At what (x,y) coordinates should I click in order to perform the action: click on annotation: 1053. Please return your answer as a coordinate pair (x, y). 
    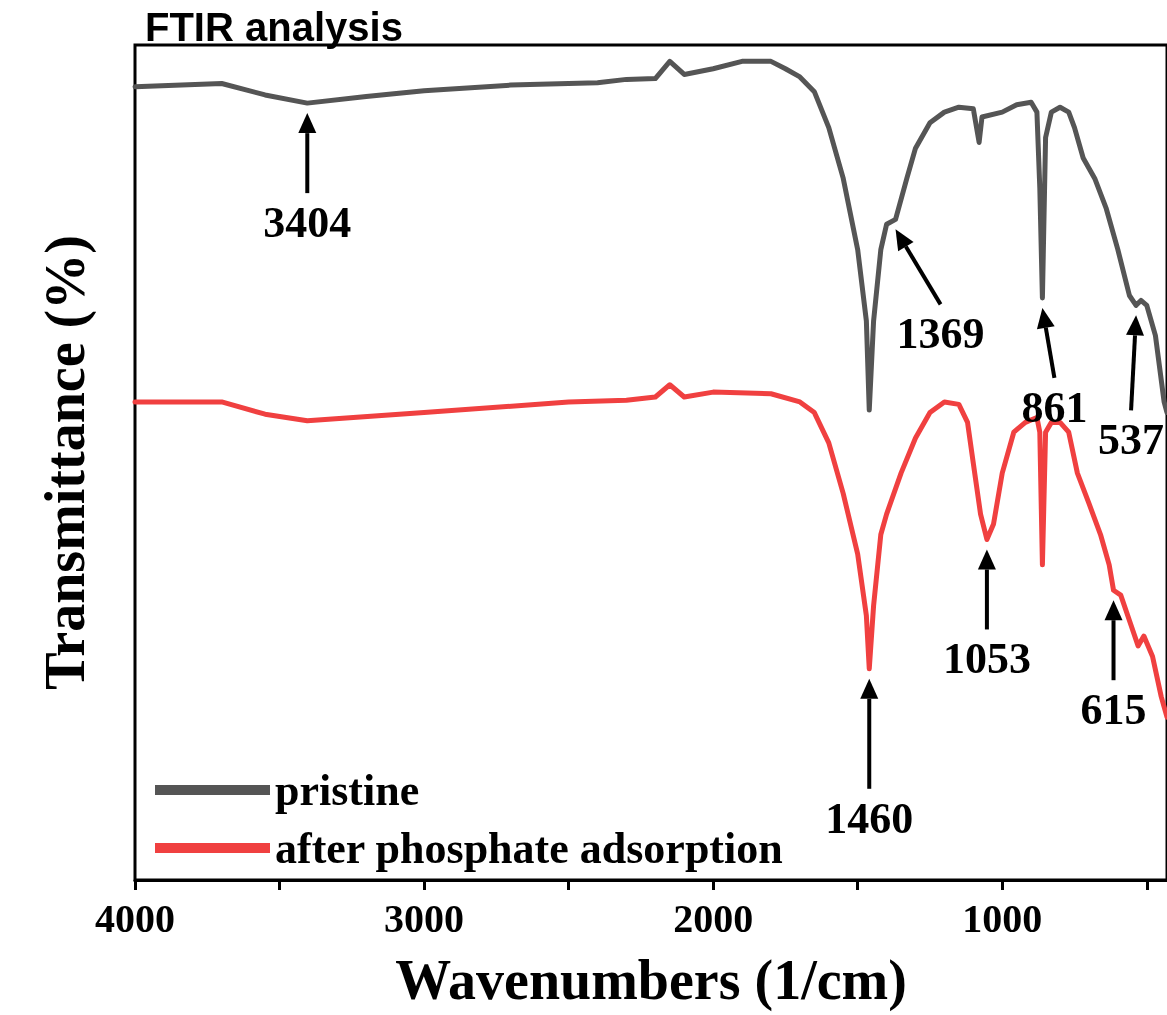
    Looking at the image, I should click on (986, 659).